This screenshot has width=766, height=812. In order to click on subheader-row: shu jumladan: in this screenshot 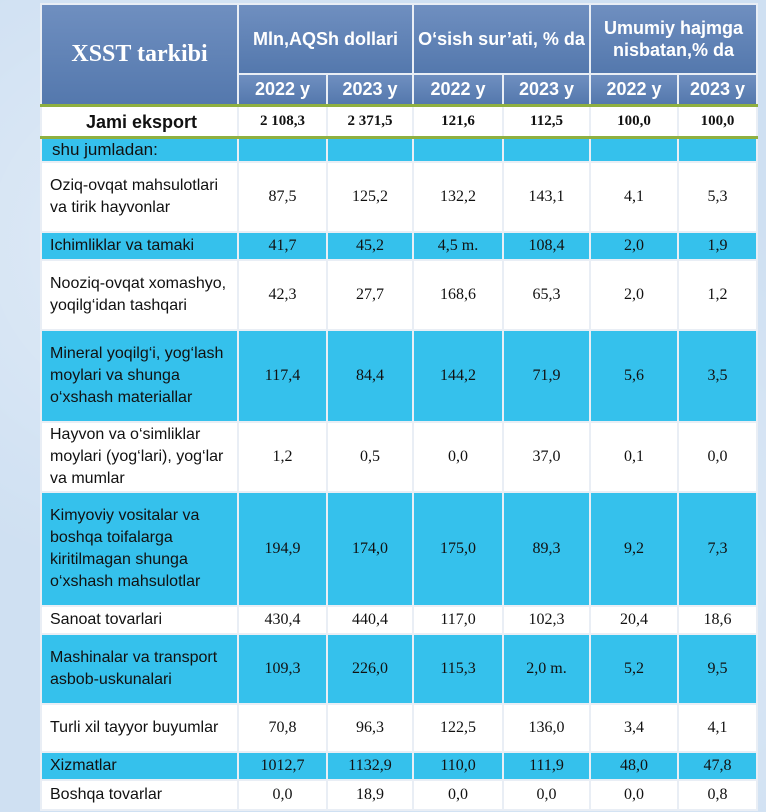, I will do `click(399, 149)`.